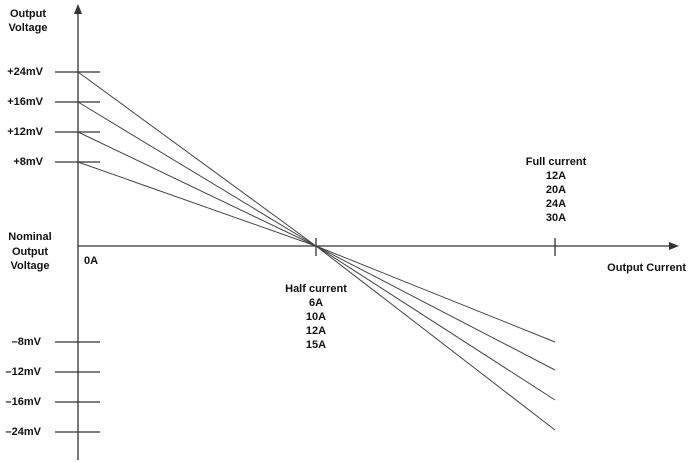 The image size is (692, 462). What do you see at coordinates (316, 331) in the screenshot?
I see `half-current-value: 12A` at bounding box center [316, 331].